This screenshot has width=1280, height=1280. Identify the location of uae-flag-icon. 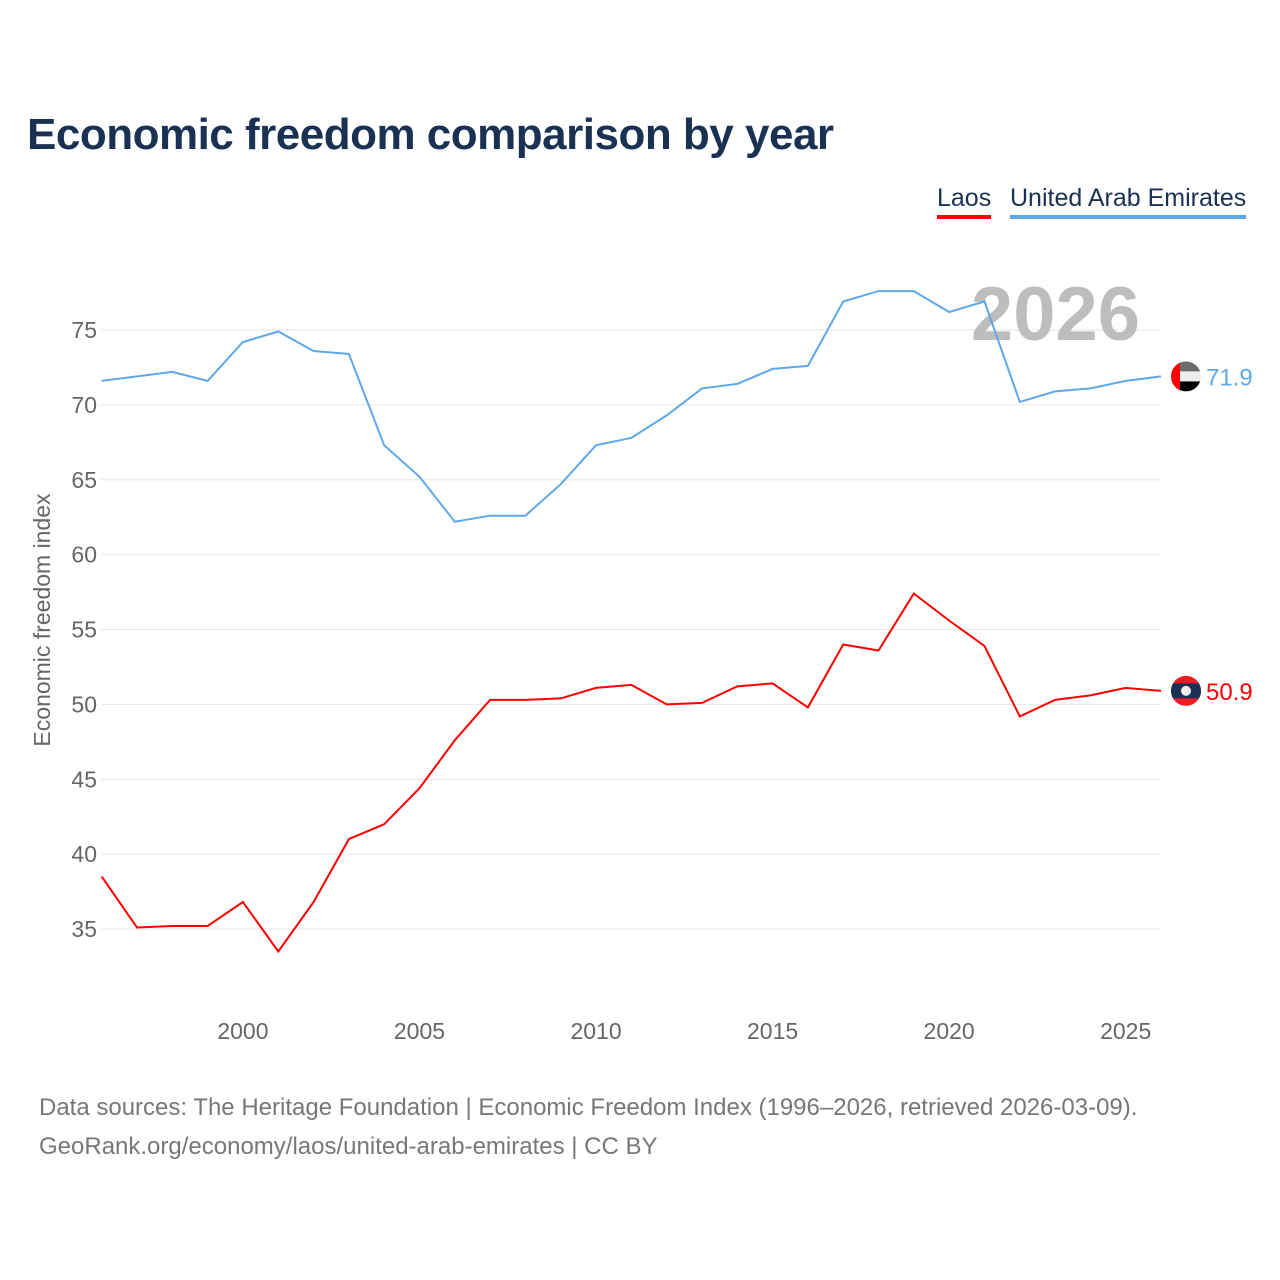
(1186, 376).